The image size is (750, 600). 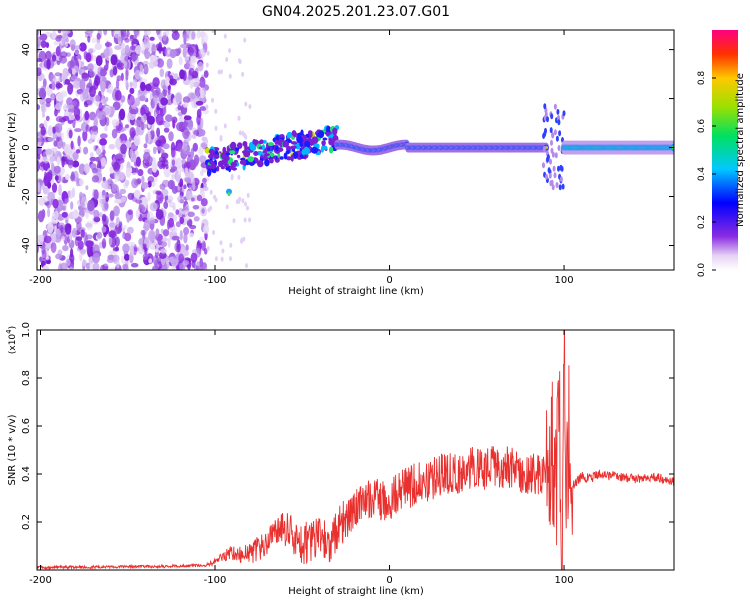 I want to click on x-tick-label: -200, so click(x=40, y=580).